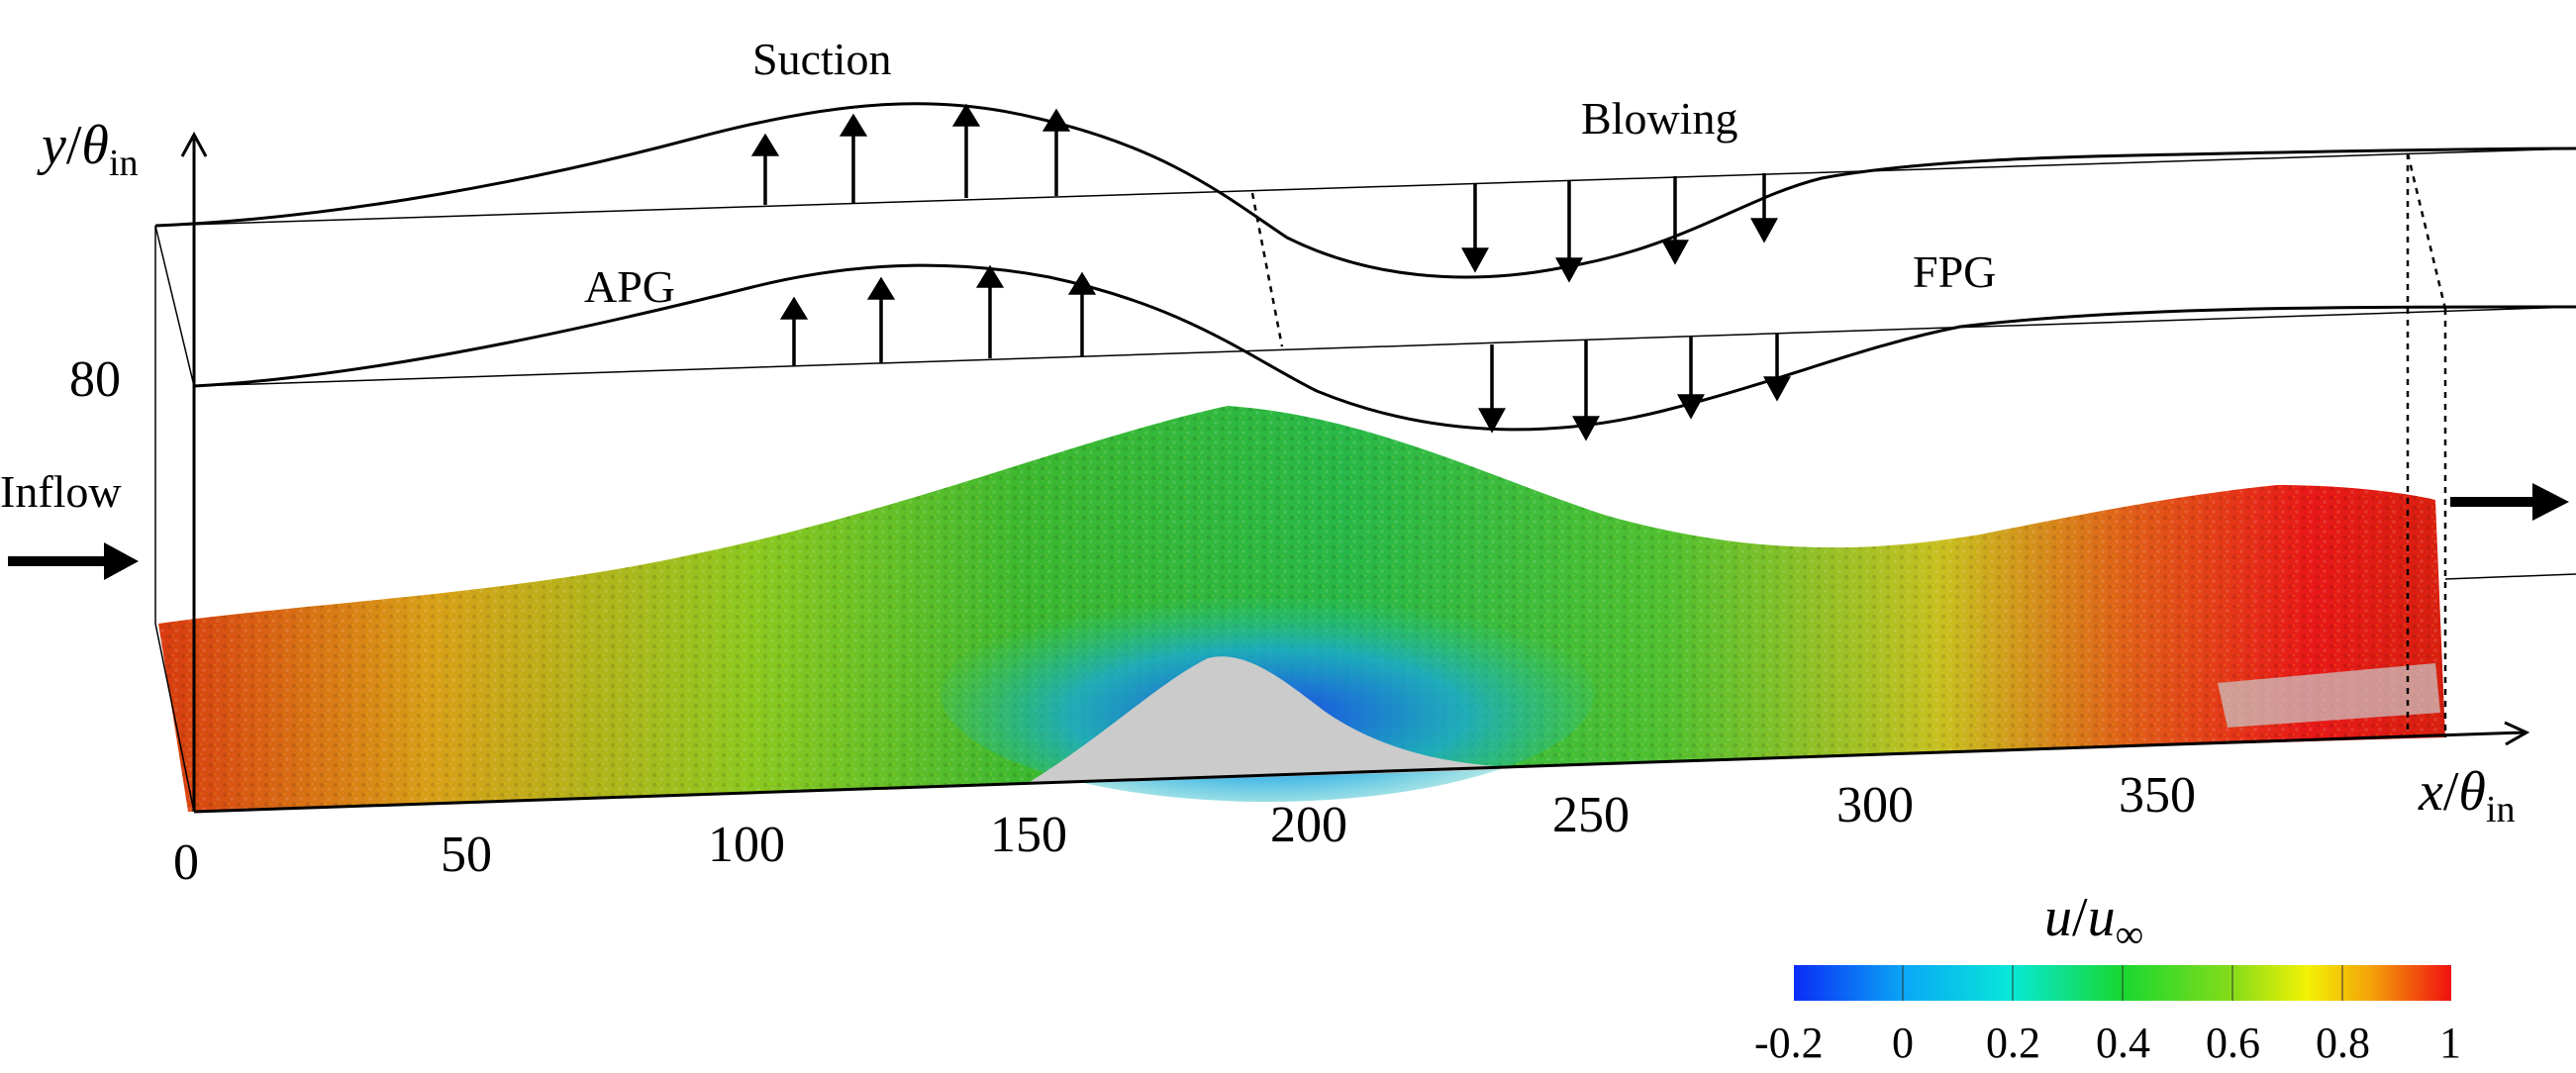  I want to click on x-axis, so click(1360, 772).